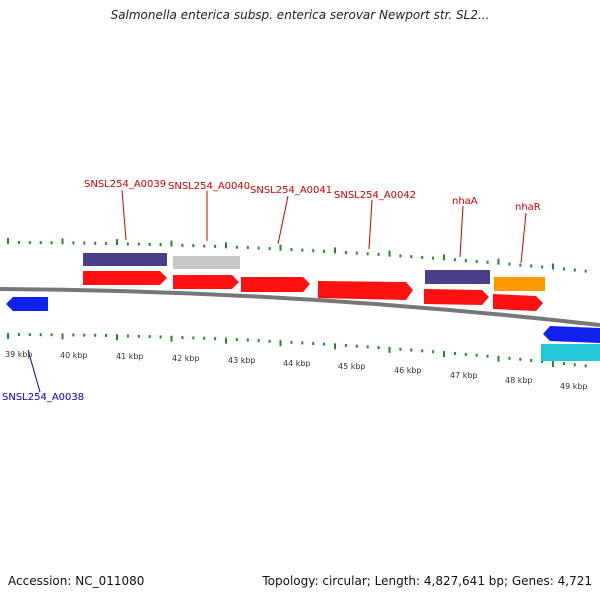 Image resolution: width=600 pixels, height=600 pixels. Describe the element at coordinates (76, 581) in the screenshot. I see `accession-text: Accession: NC_011080` at that location.